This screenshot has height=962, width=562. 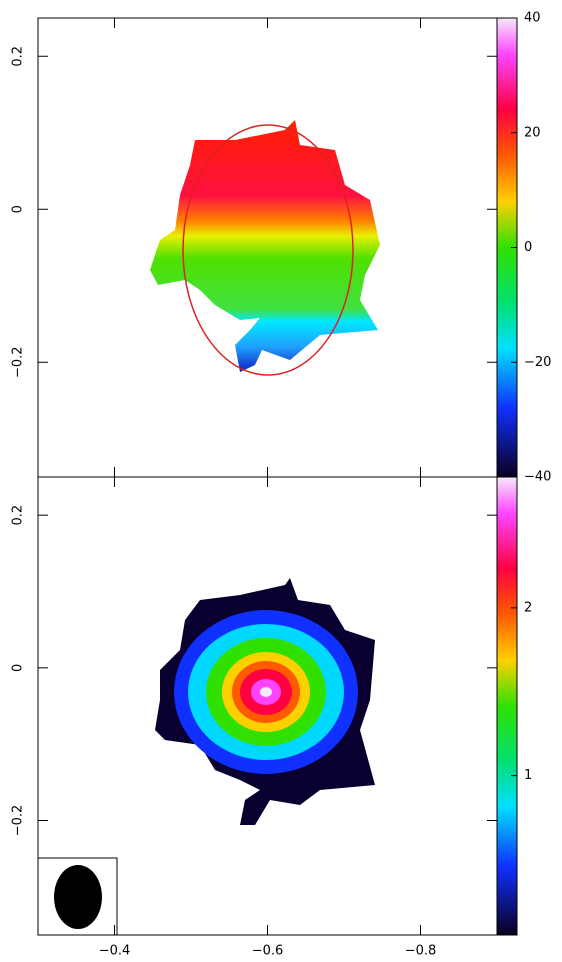 What do you see at coordinates (532, 18) in the screenshot?
I see `colorbar-tick-label: 40` at bounding box center [532, 18].